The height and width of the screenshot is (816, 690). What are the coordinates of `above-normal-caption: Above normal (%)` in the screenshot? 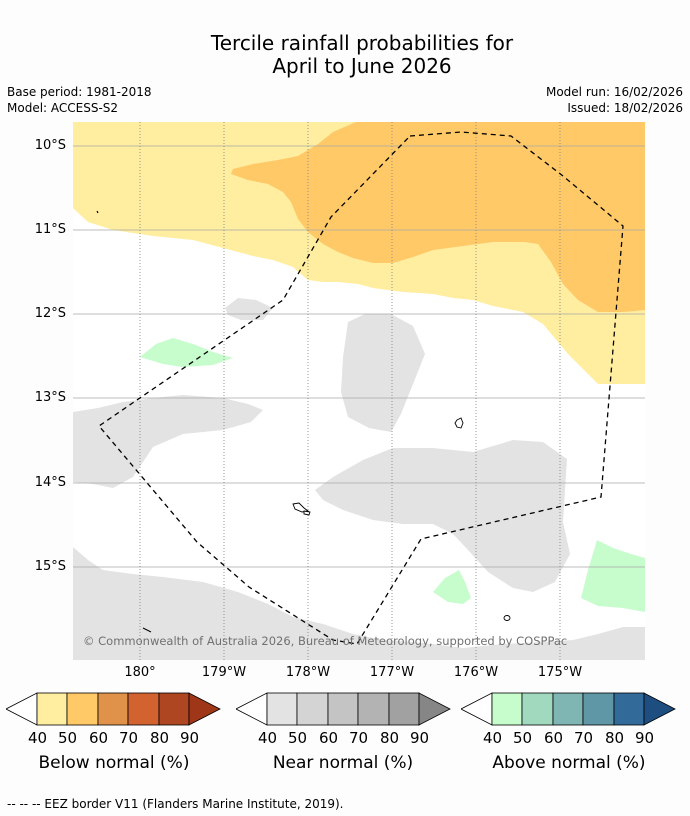 It's located at (569, 763).